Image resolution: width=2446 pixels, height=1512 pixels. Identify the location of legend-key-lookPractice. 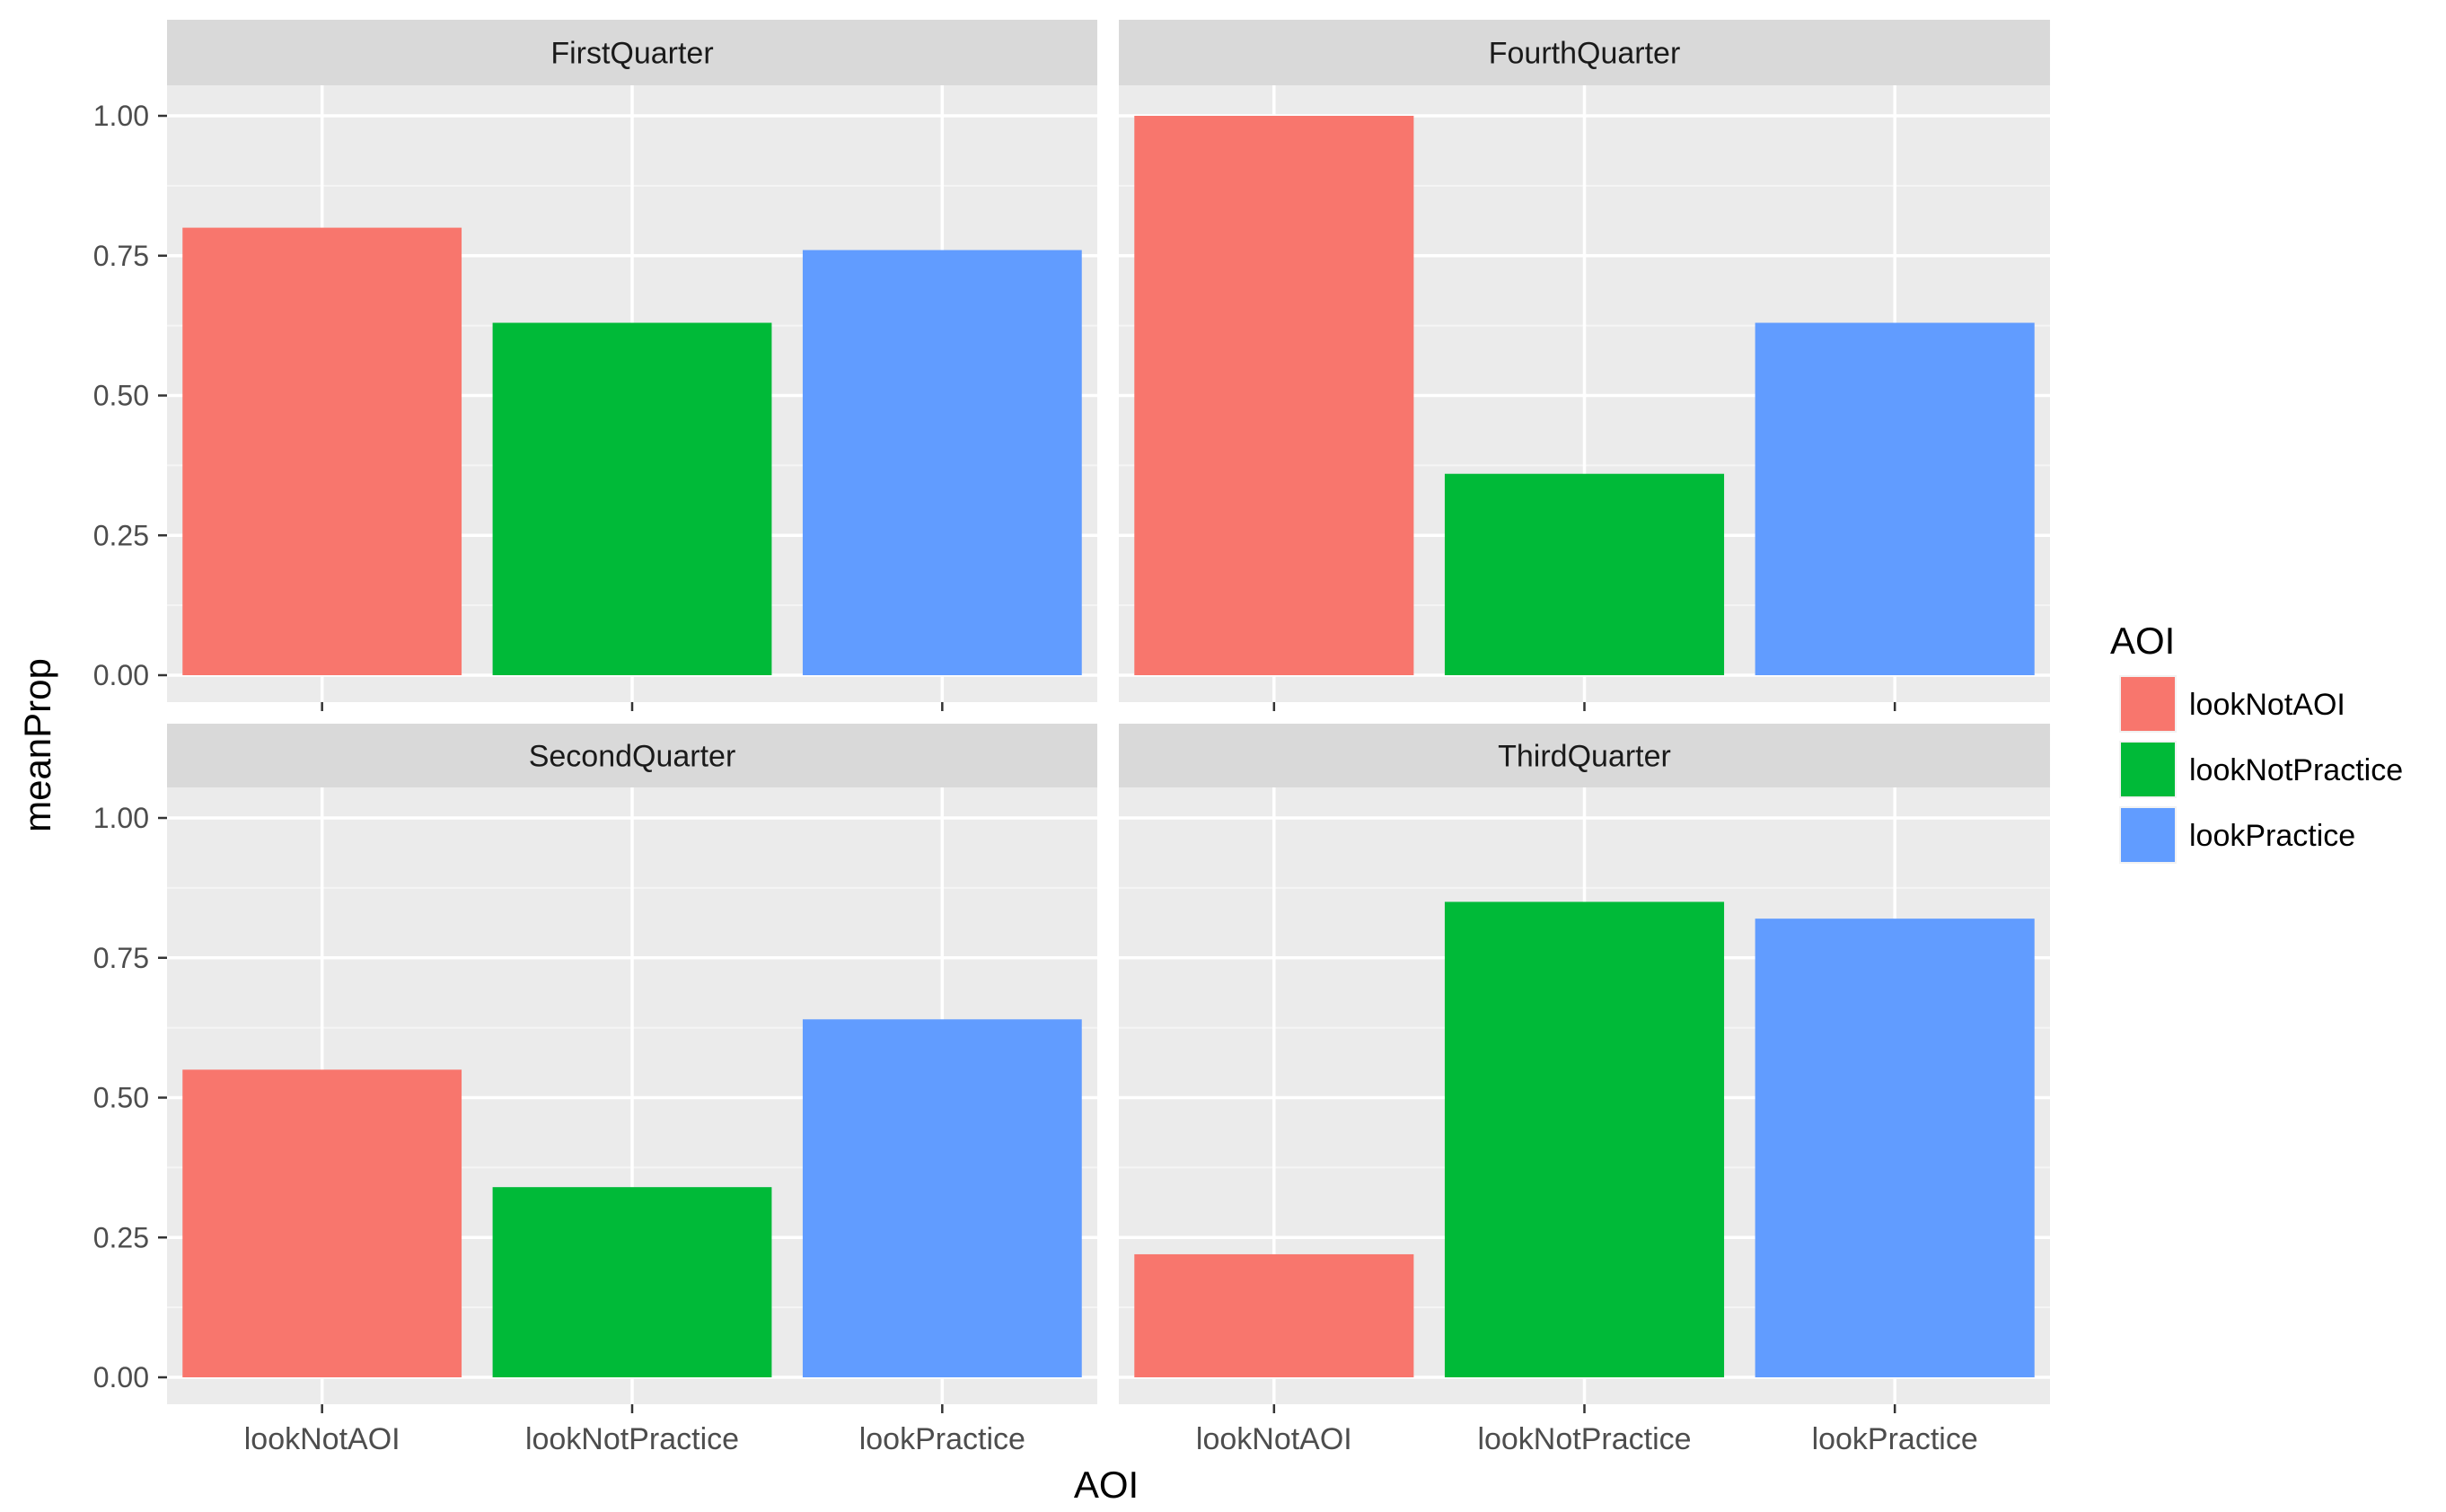
(2148, 835).